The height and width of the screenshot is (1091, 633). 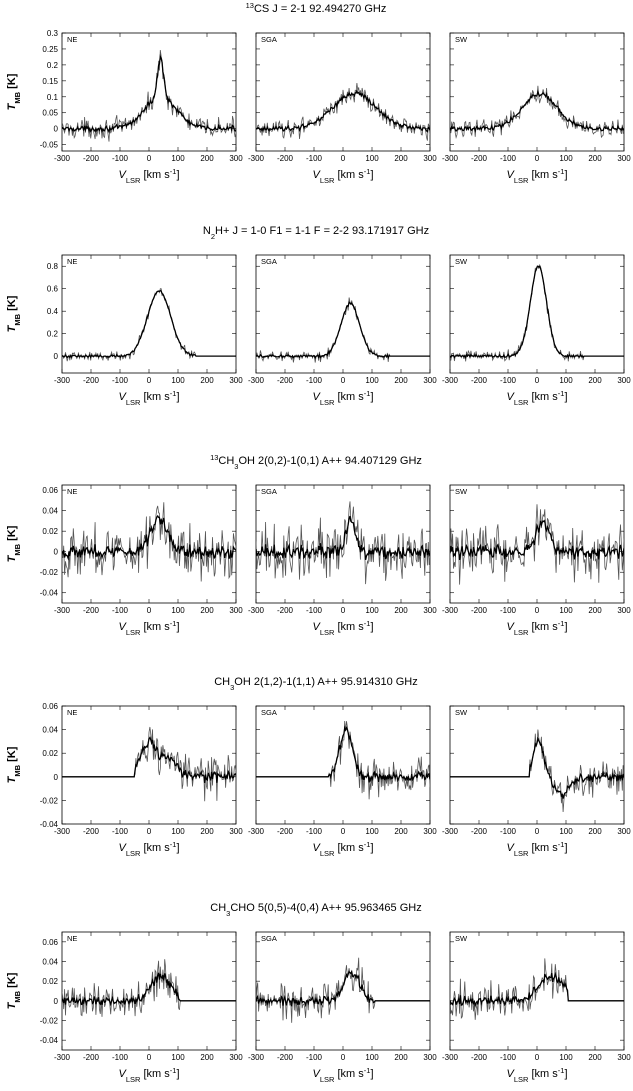 What do you see at coordinates (50, 81) in the screenshot?
I see `y-tick-label: 0.15` at bounding box center [50, 81].